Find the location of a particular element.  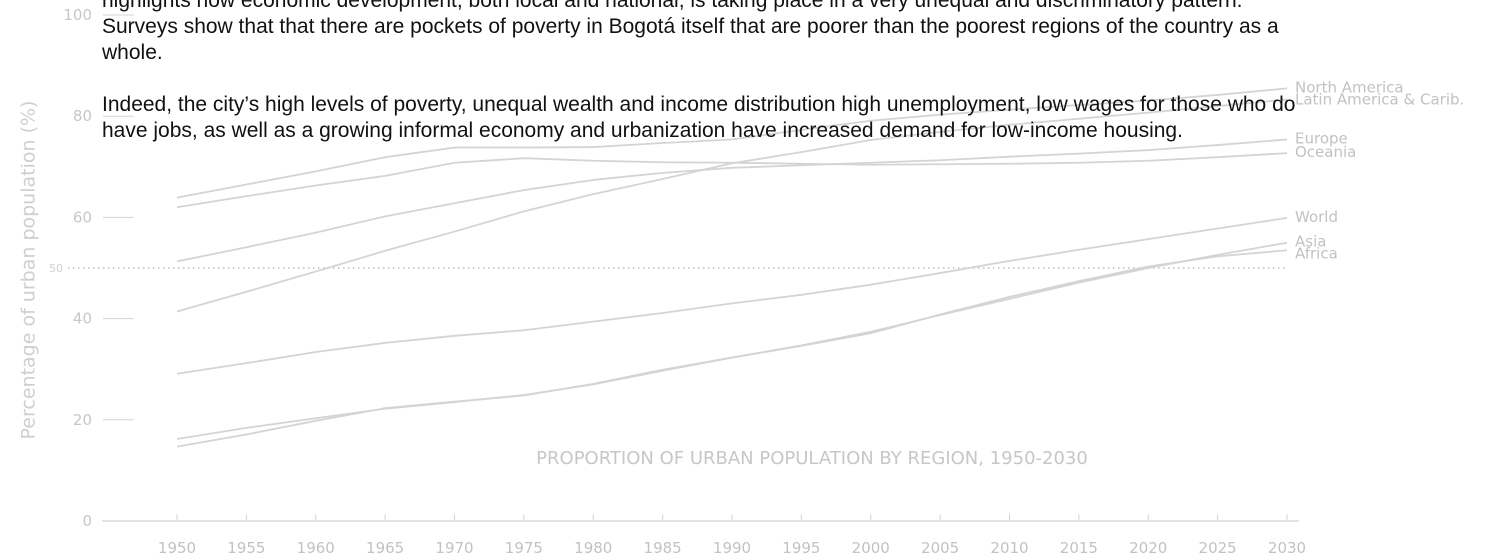

x-tick-label: 1980 is located at coordinates (593, 548).